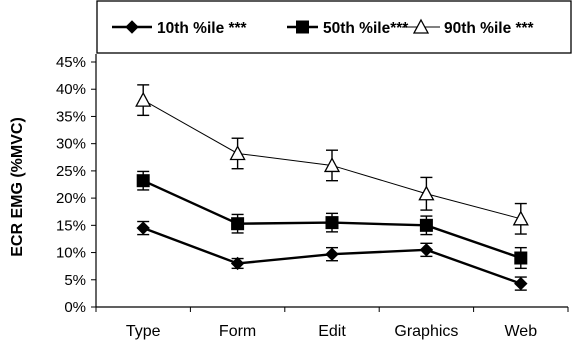  I want to click on legend-item: 90th %ile ***, so click(468, 27).